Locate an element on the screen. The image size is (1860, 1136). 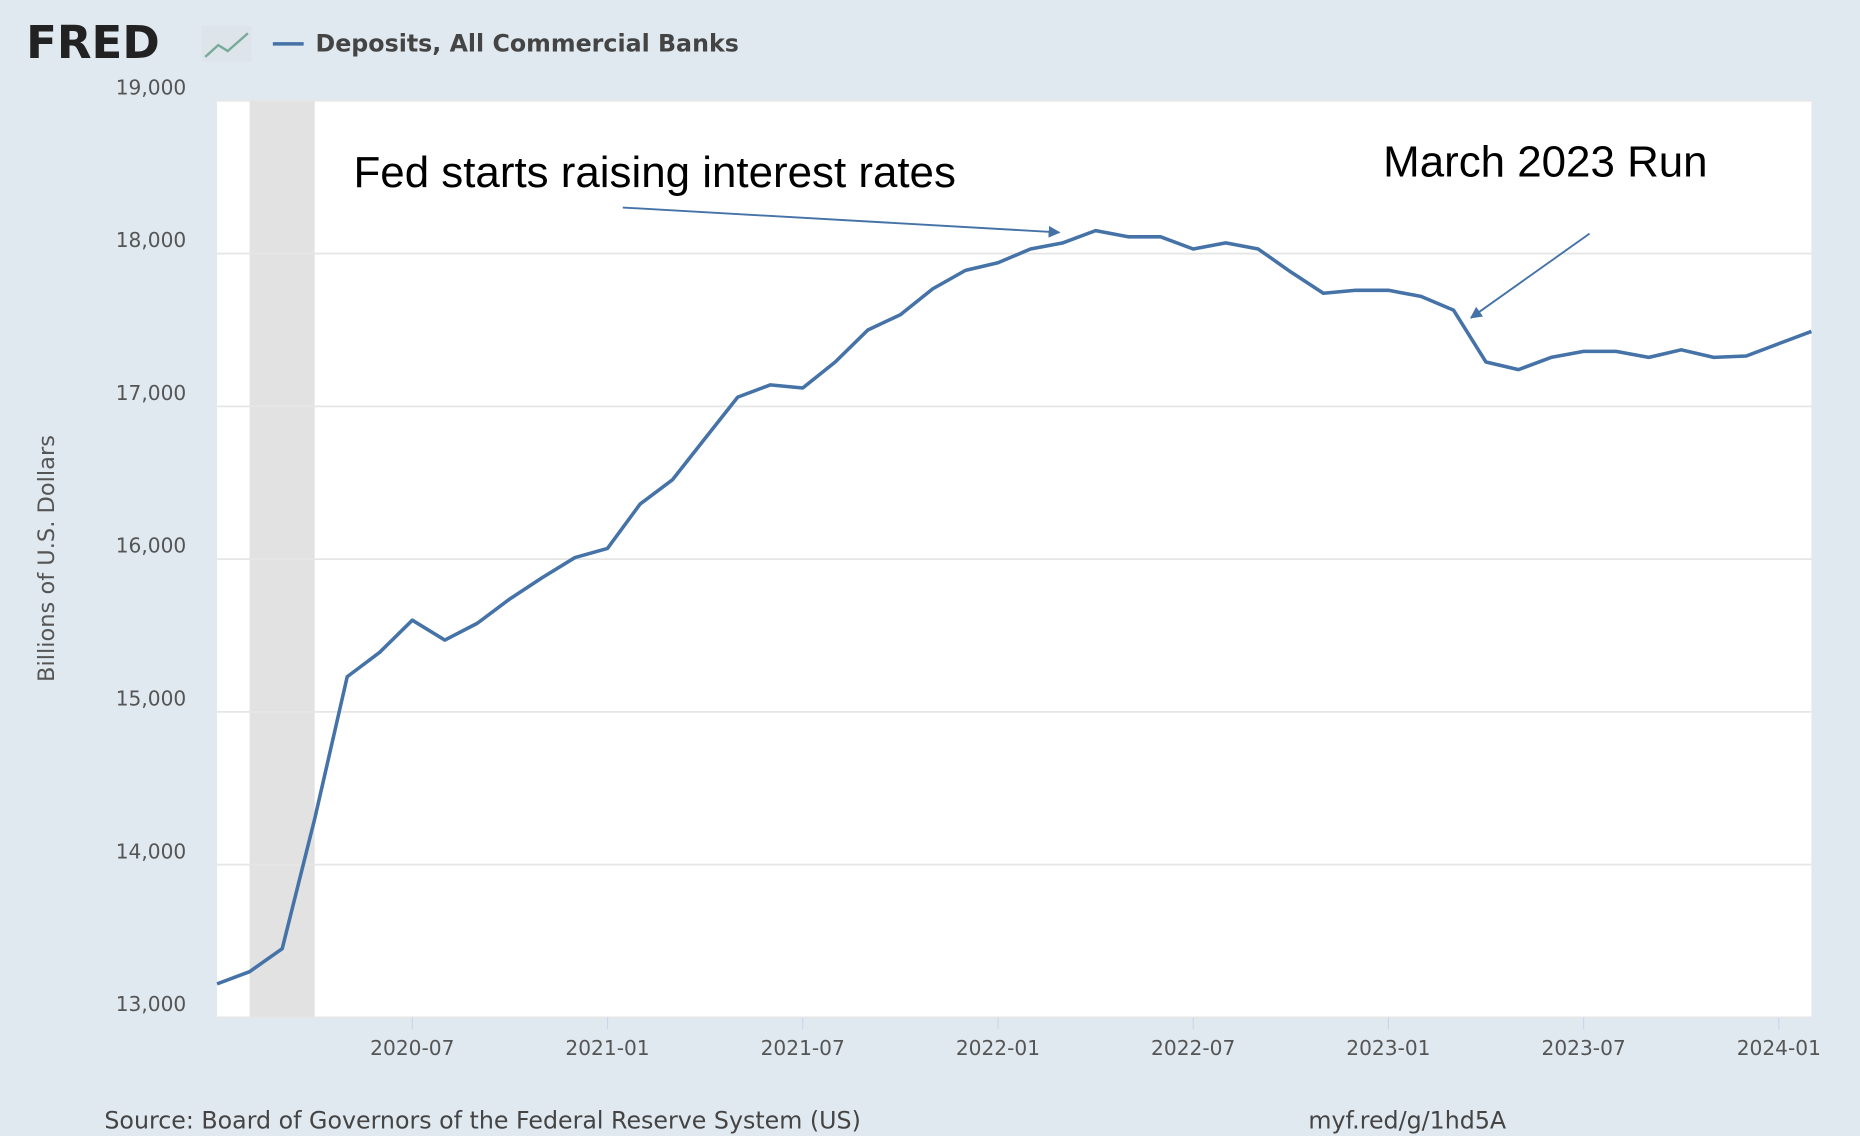
legend-label: Deposits, All Commercial Banks is located at coordinates (527, 44).